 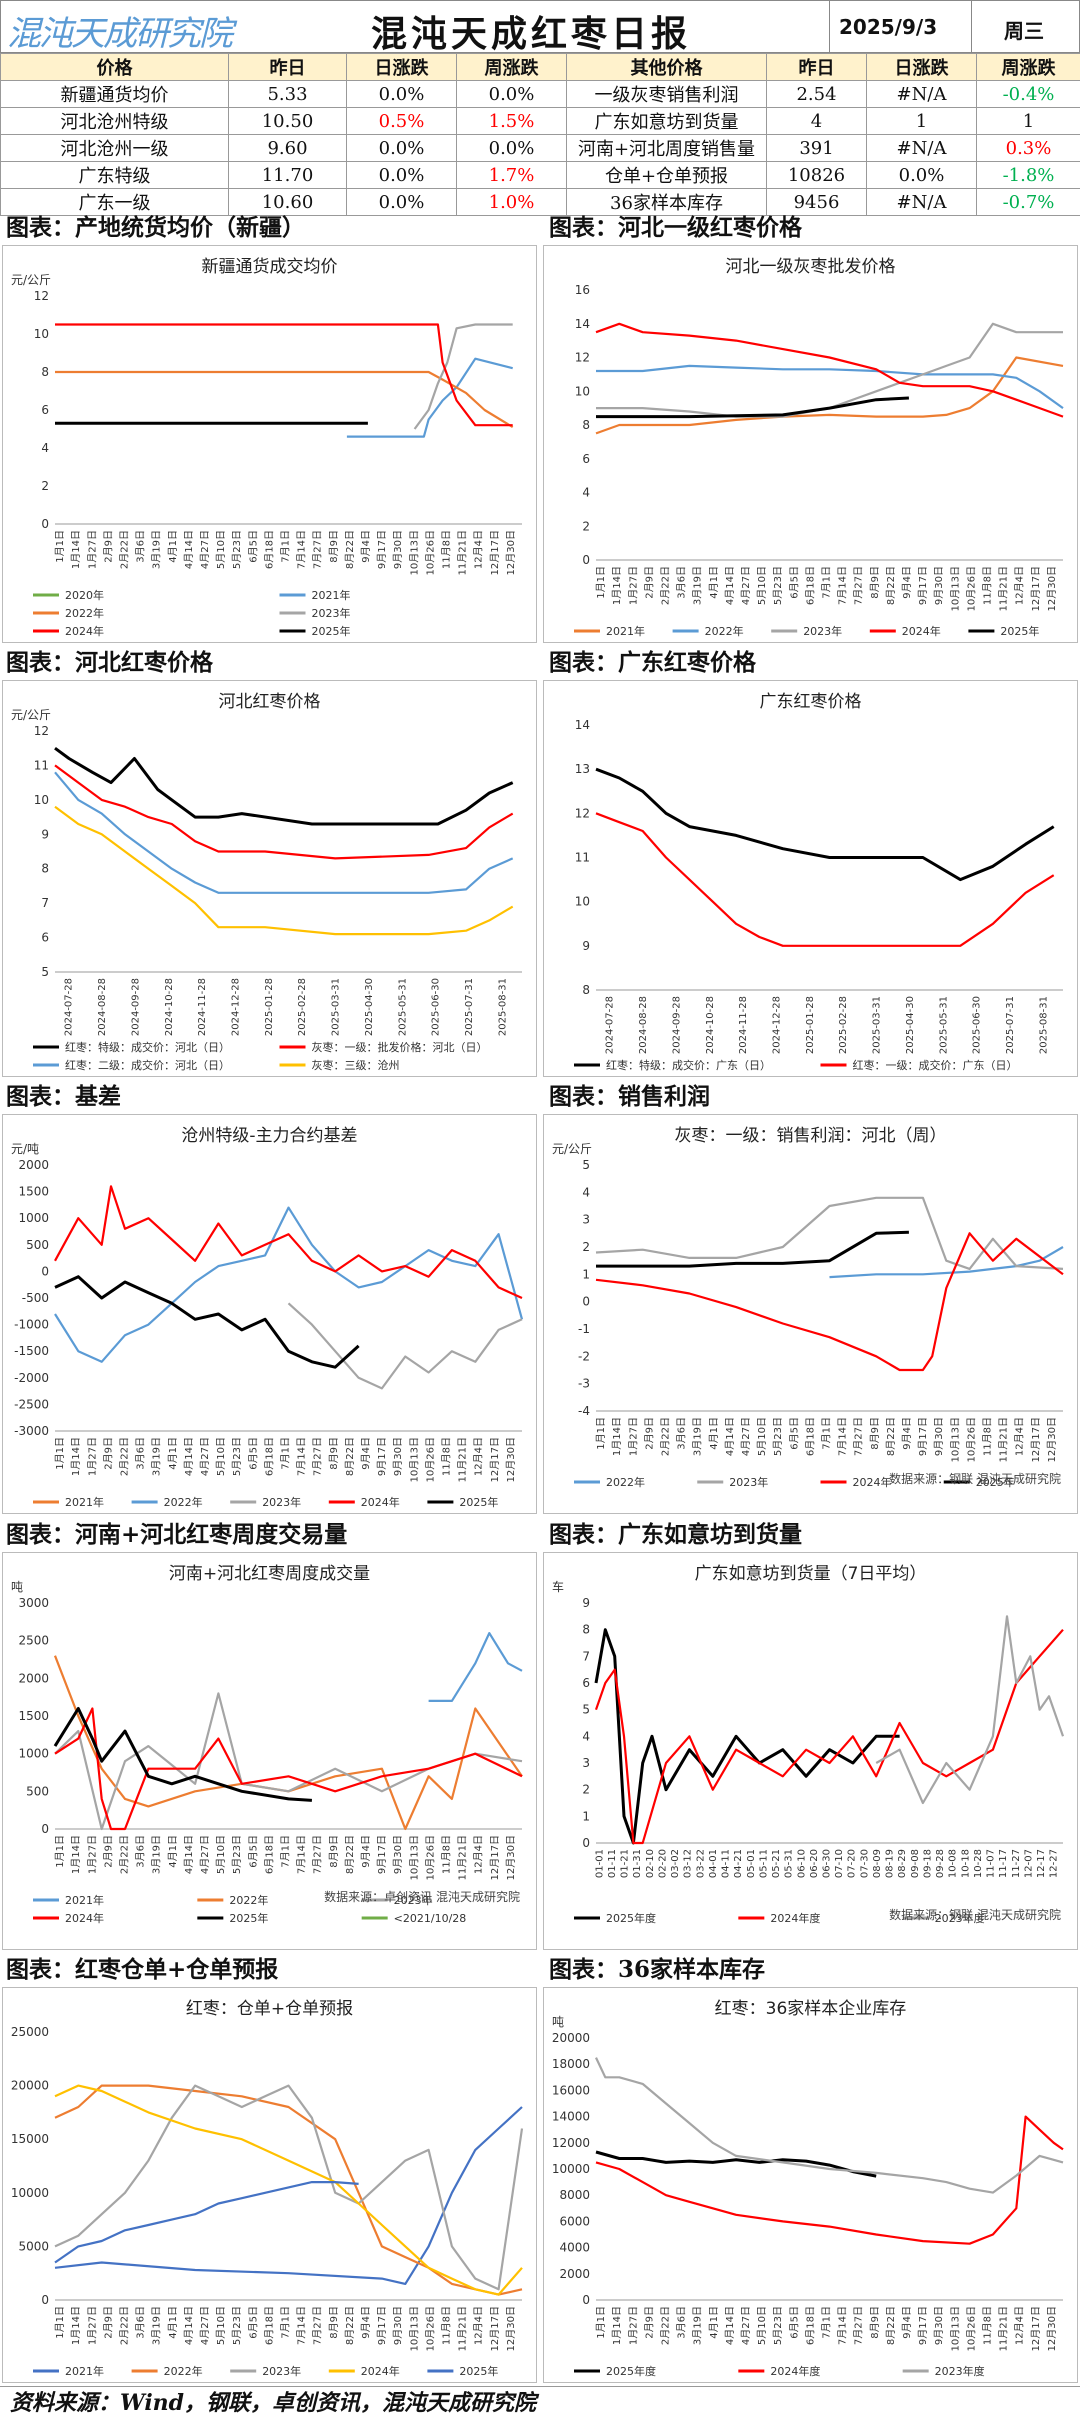 I want to click on x-tick-label: 01-11, so click(x=612, y=1863).